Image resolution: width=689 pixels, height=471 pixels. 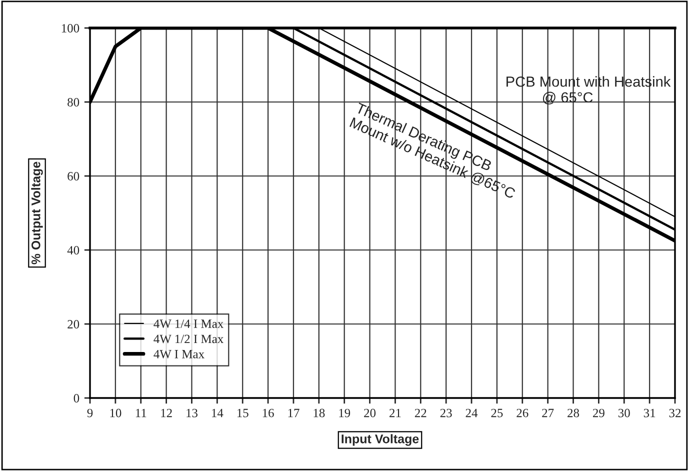 What do you see at coordinates (548, 413) in the screenshot?
I see `x-tick-label: 27` at bounding box center [548, 413].